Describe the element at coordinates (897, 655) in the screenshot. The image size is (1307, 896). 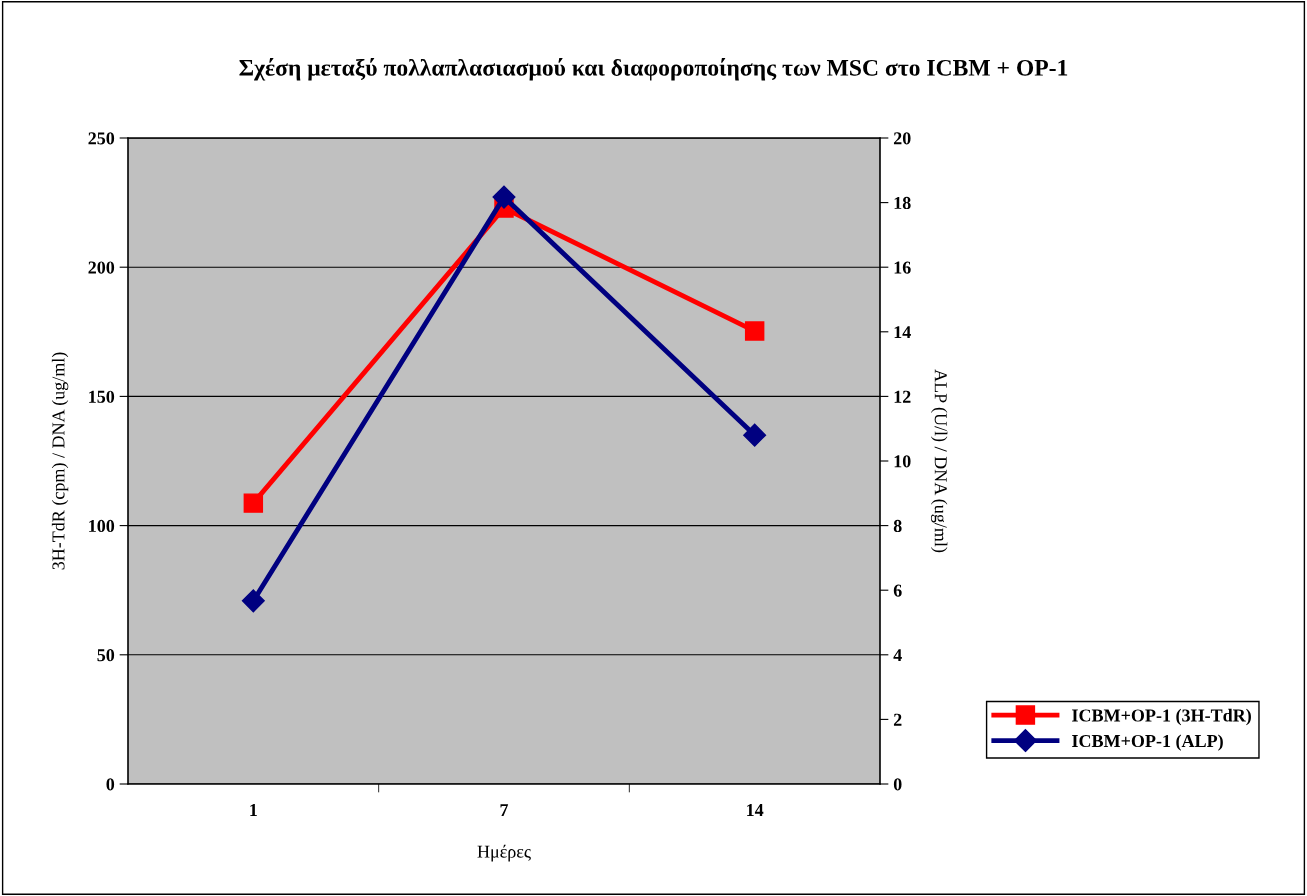
I see `y2-tick-label: 4` at that location.